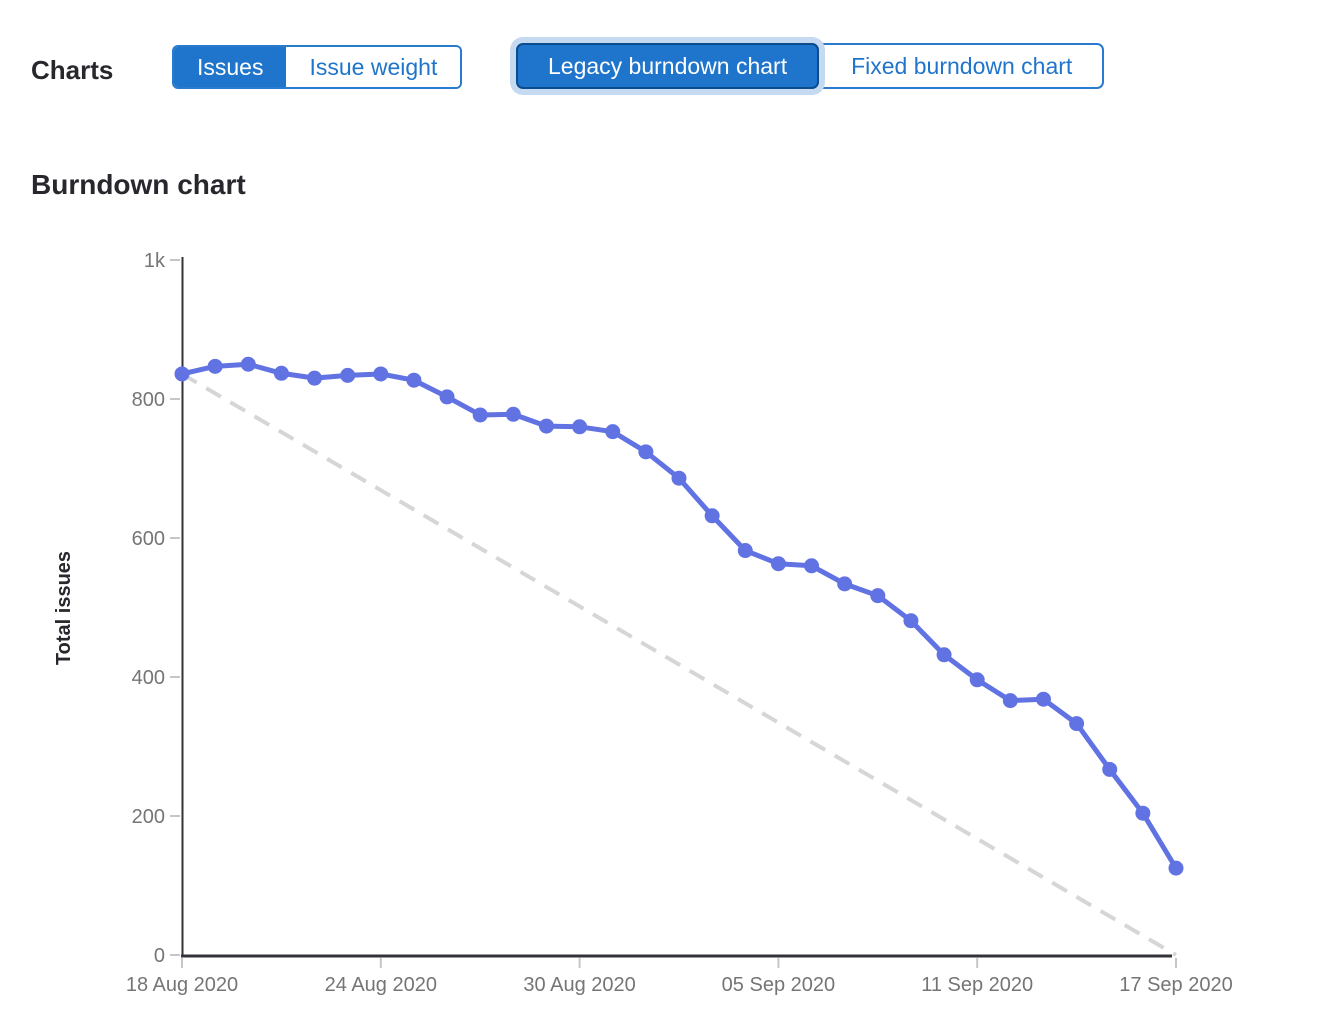 The image size is (1326, 1028). Describe the element at coordinates (778, 985) in the screenshot. I see `x-tick-label: 05 Sep 2020` at that location.